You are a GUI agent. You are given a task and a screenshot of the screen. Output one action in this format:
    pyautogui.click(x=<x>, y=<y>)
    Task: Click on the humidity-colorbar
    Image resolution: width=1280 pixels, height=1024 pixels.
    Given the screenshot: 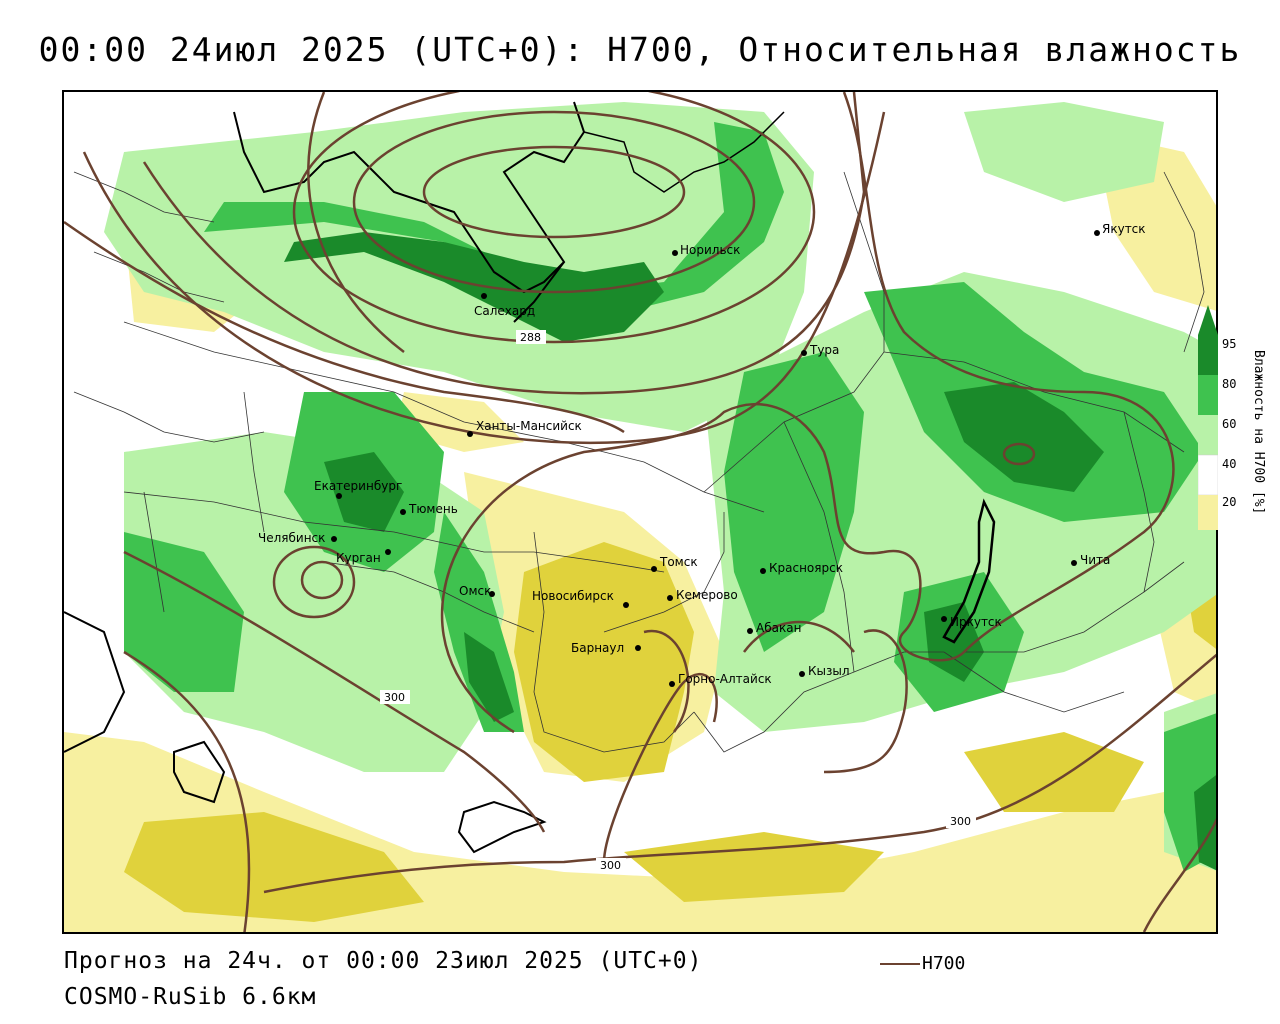 What is the action you would take?
    pyautogui.click(x=1208, y=417)
    